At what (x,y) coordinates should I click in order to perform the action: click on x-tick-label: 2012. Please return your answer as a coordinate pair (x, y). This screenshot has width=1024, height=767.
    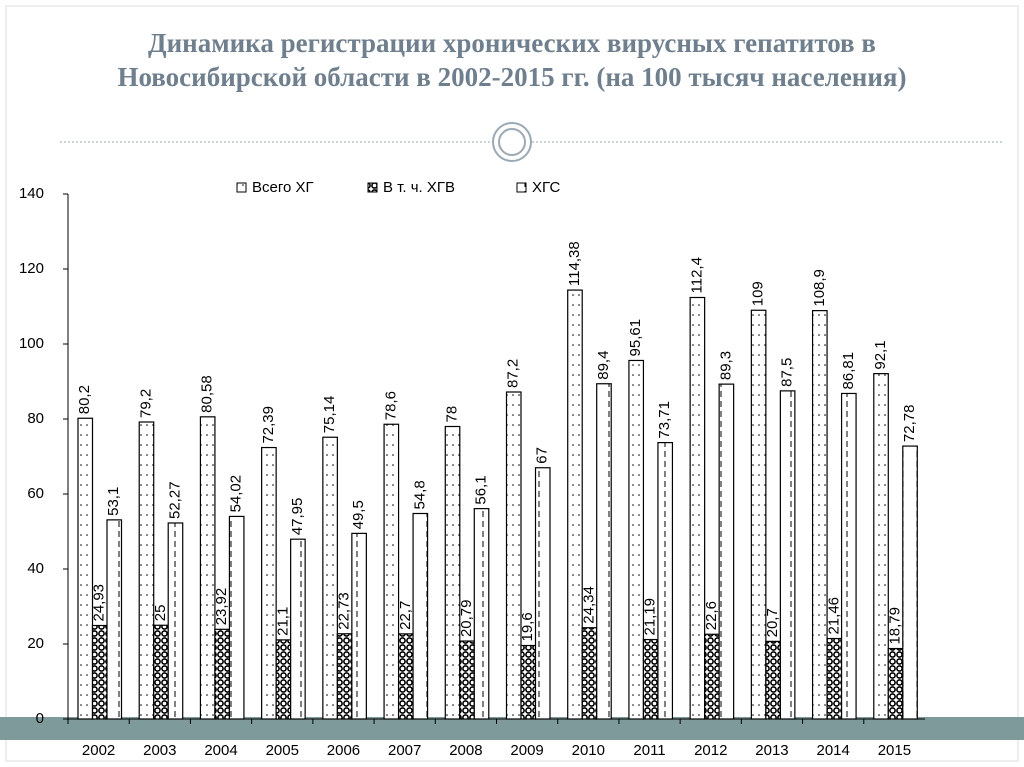
    Looking at the image, I should click on (710, 750).